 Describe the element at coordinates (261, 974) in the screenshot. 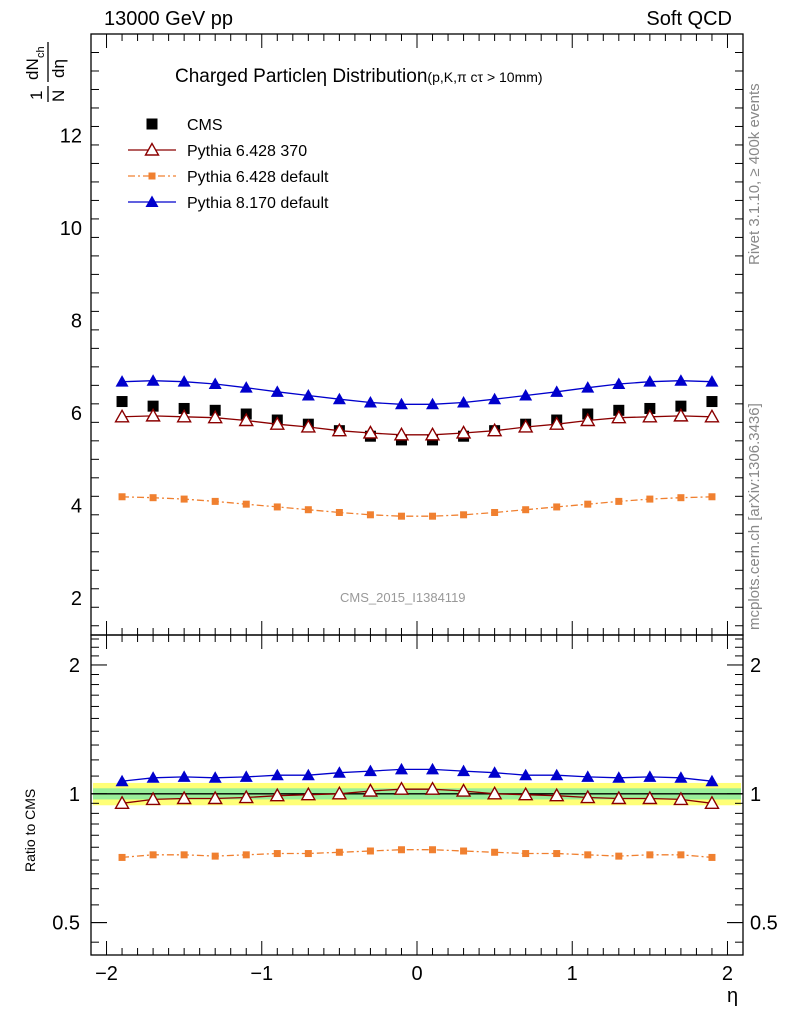

I see `x-tick-label: −1` at that location.